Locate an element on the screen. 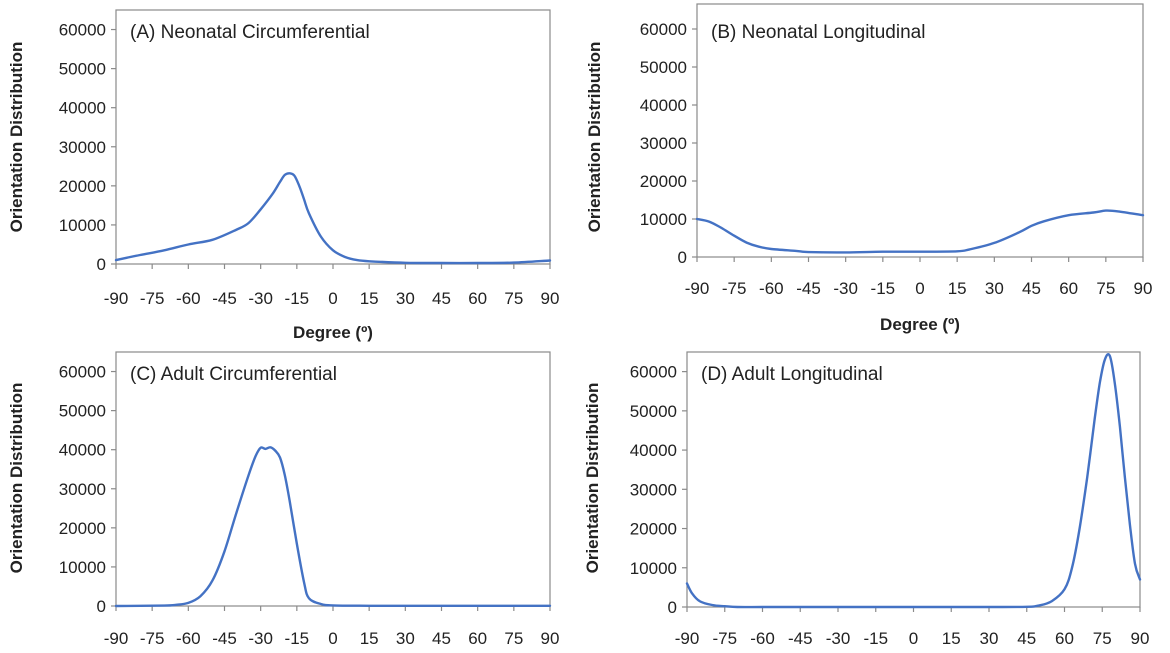 This screenshot has width=1170, height=653. panel-title: (A) Neonatal Circumferential is located at coordinates (250, 32).